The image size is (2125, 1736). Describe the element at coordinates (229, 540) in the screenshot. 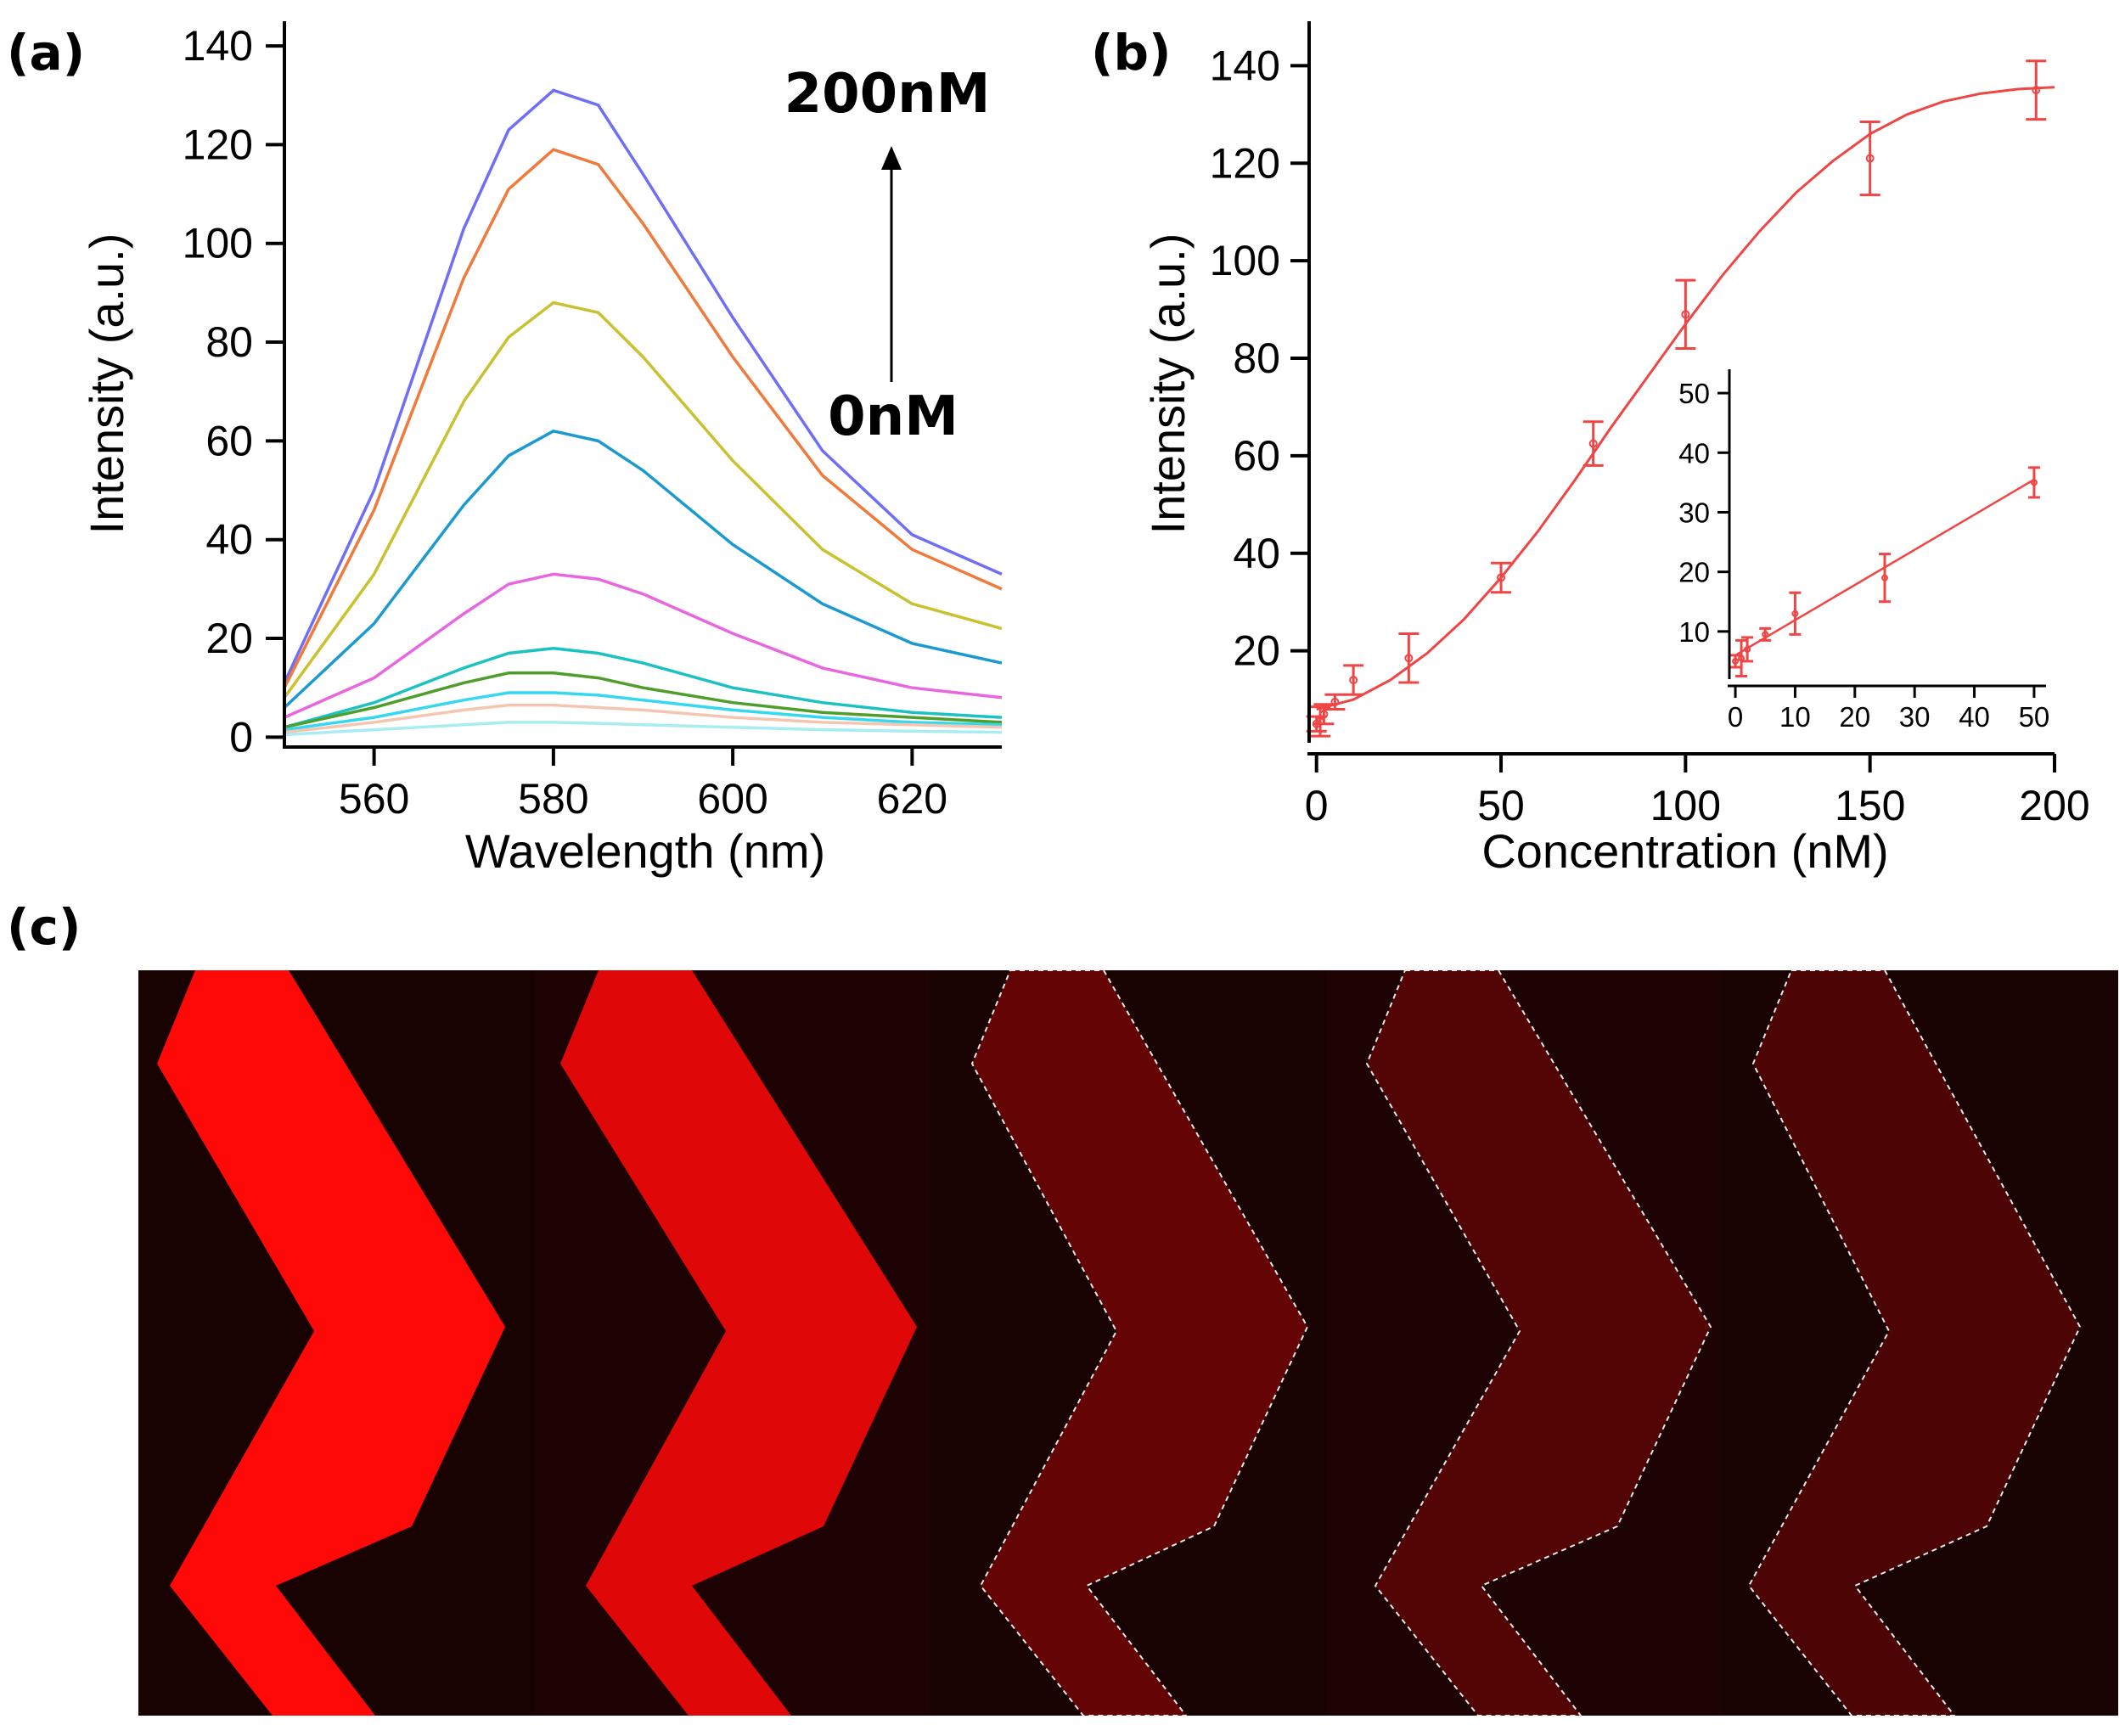

I see `spectra-y-tick-label: 40` at that location.